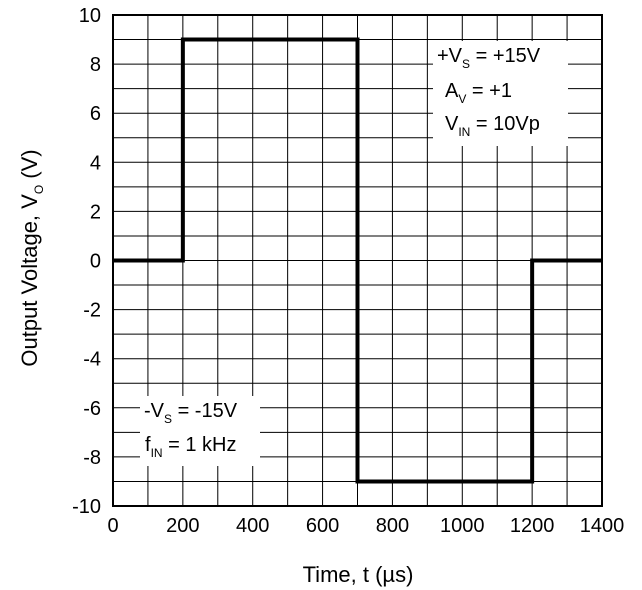  Describe the element at coordinates (95, 163) in the screenshot. I see `y-tick-label: 4` at that location.